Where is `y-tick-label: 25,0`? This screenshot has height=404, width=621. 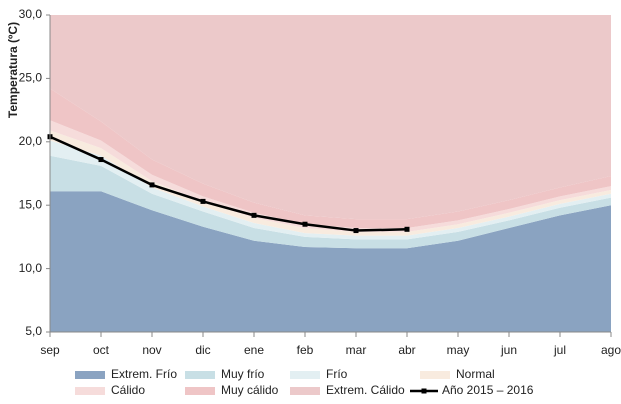 y-tick-label: 25,0 is located at coordinates (31, 78).